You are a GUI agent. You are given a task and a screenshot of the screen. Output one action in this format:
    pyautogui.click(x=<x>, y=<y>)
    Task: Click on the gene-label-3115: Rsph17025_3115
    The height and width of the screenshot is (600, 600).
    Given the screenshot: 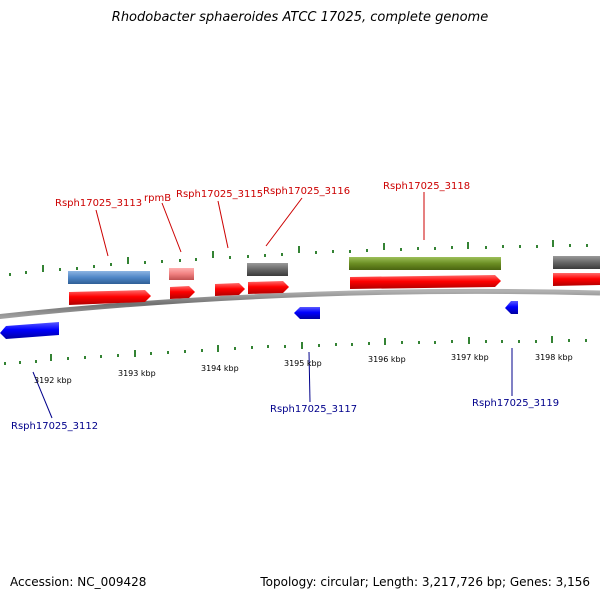 What is the action you would take?
    pyautogui.click(x=219, y=194)
    